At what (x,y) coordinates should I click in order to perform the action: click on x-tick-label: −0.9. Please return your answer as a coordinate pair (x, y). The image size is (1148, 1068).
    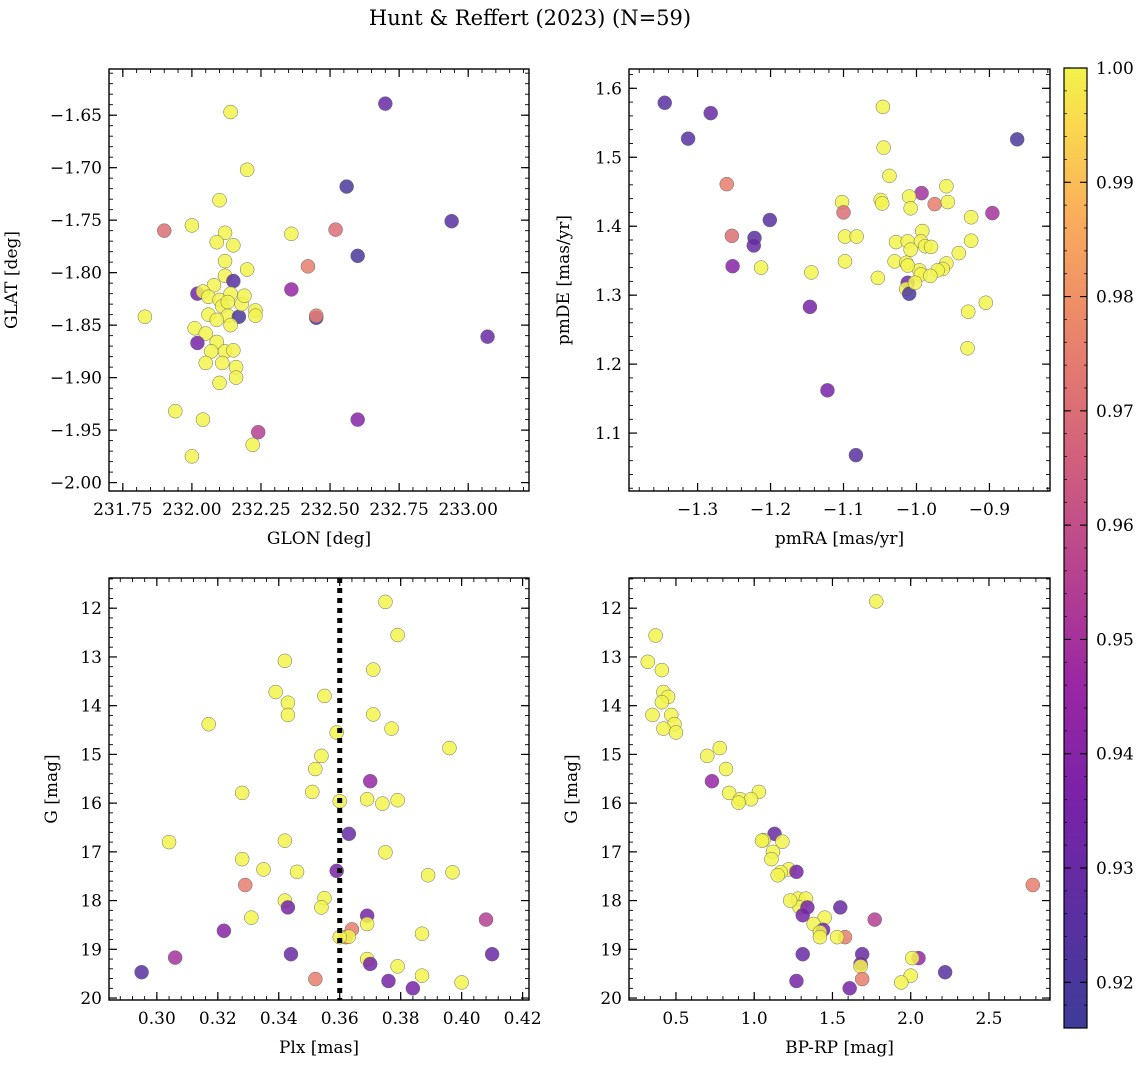
    Looking at the image, I should click on (989, 510).